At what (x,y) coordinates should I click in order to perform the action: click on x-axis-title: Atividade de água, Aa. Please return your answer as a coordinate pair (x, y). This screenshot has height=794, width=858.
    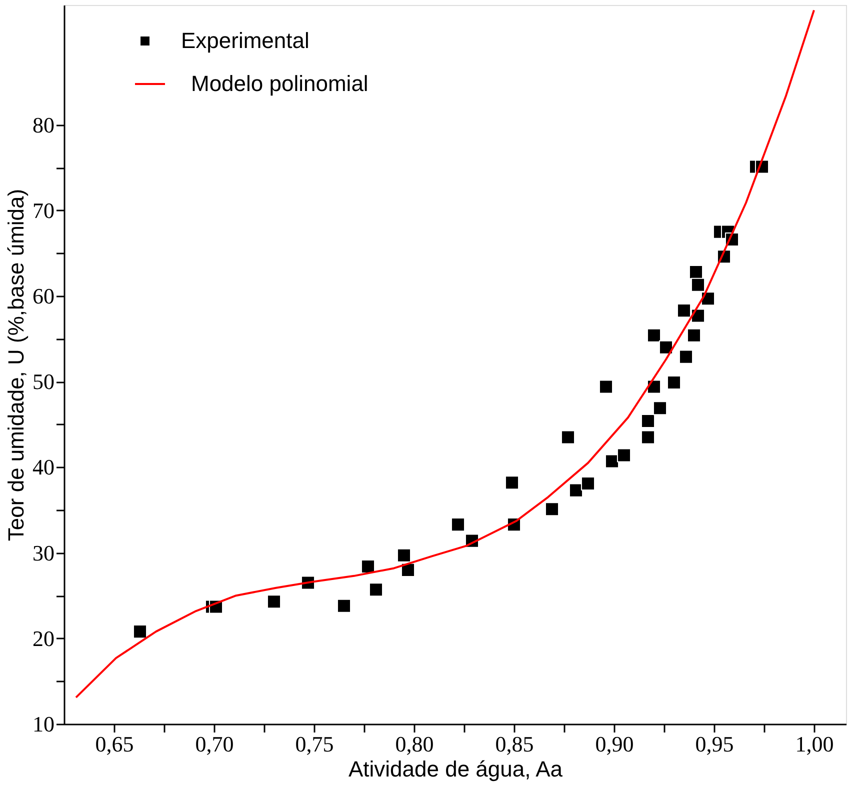
    Looking at the image, I should click on (456, 769).